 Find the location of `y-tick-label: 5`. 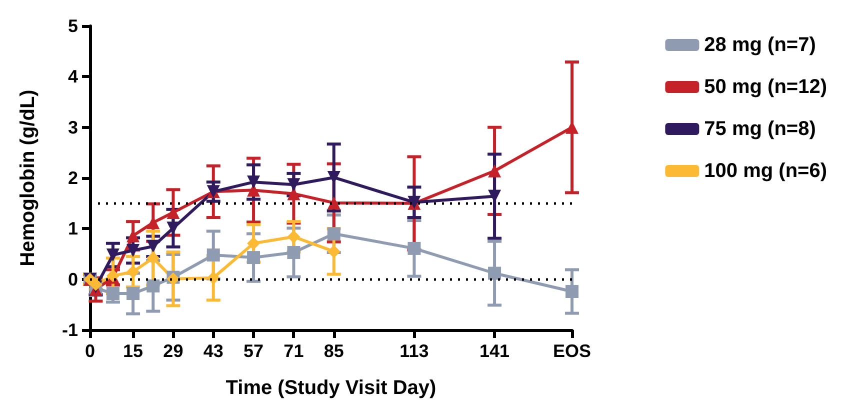

y-tick-label: 5 is located at coordinates (73, 26).